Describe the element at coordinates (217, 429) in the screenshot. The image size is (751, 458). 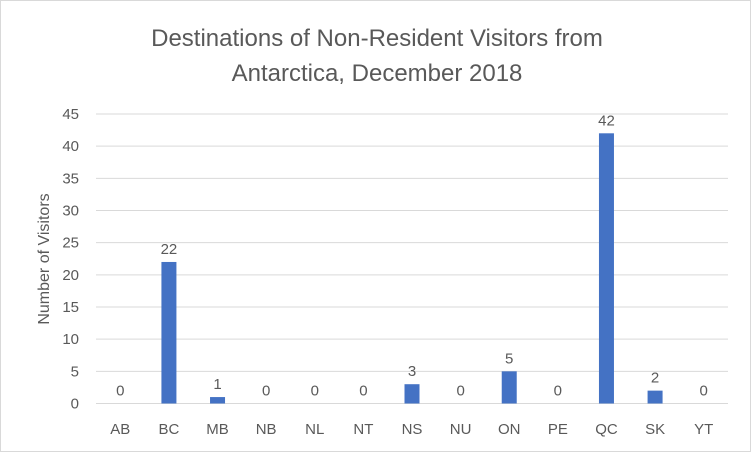
I see `x-tick-label: MB` at that location.